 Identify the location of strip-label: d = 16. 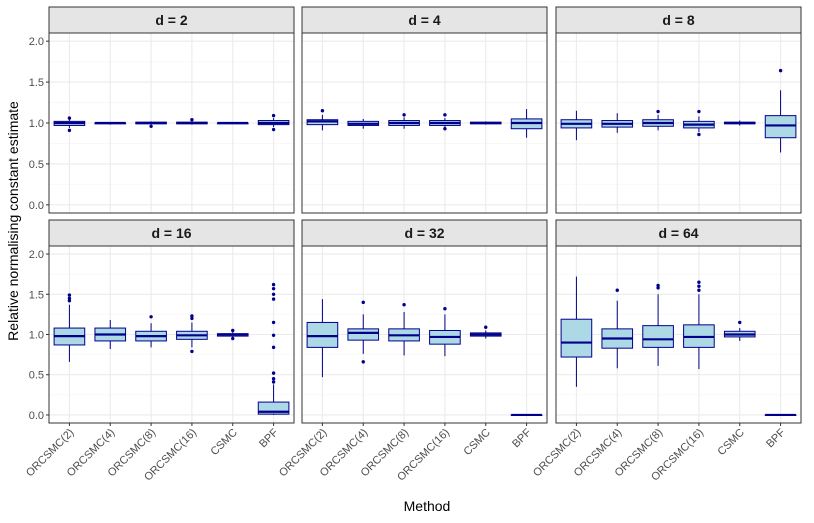
(171, 233).